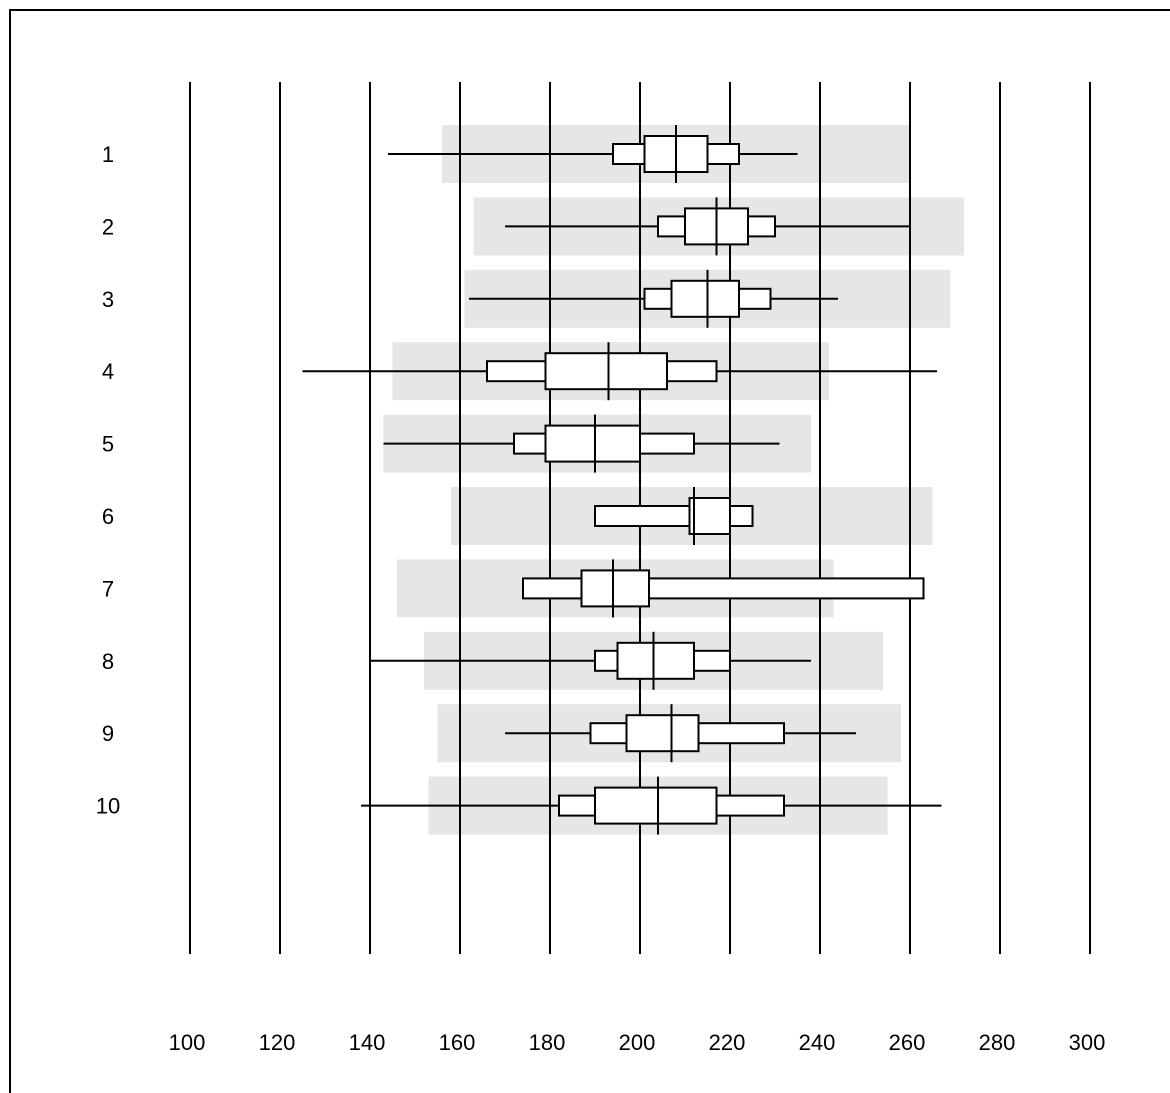  What do you see at coordinates (367, 1042) in the screenshot?
I see `x-tick-label: 140` at bounding box center [367, 1042].